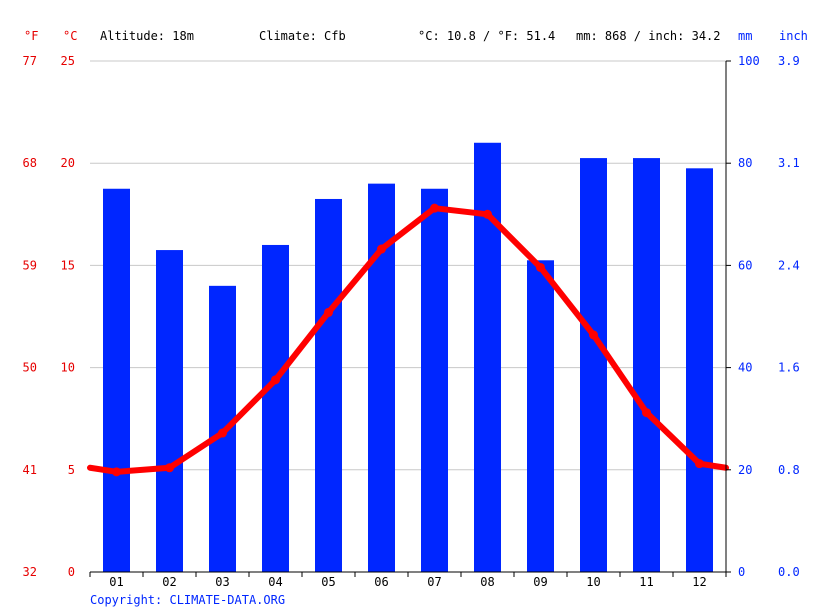 The height and width of the screenshot is (611, 815). I want to click on fahrenheit-unit-label: °F, so click(31, 36).